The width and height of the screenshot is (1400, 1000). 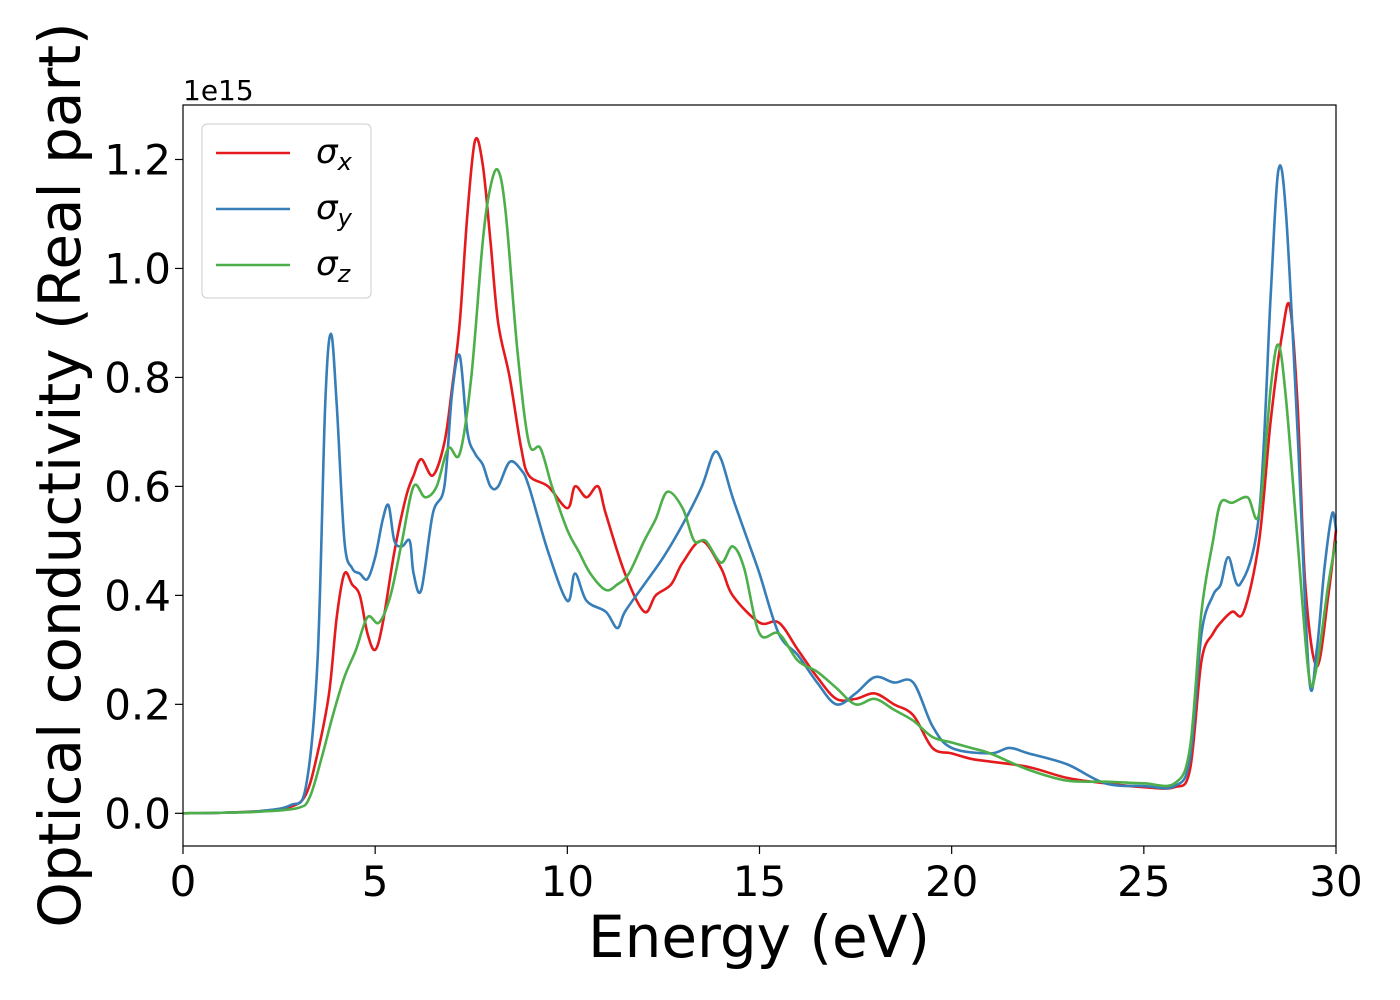 I want to click on y-axis-title: Optical conductivity (Real part), so click(x=60, y=474).